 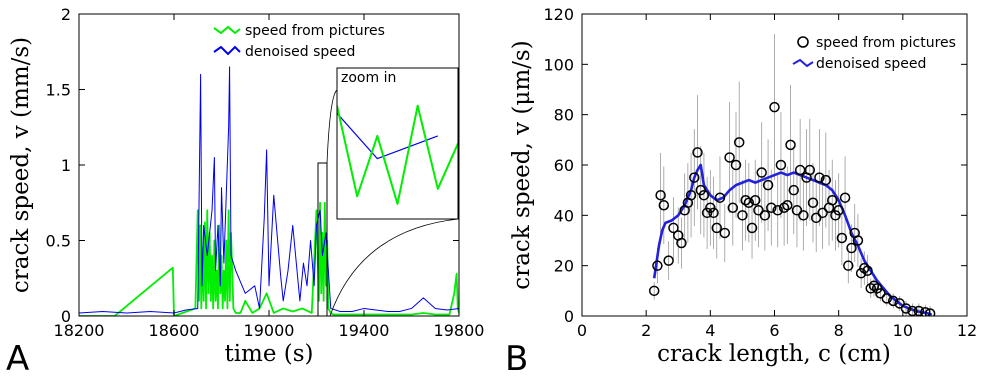 What do you see at coordinates (564, 165) in the screenshot?
I see `panel-b-y-tick-label-3: 60` at bounding box center [564, 165].